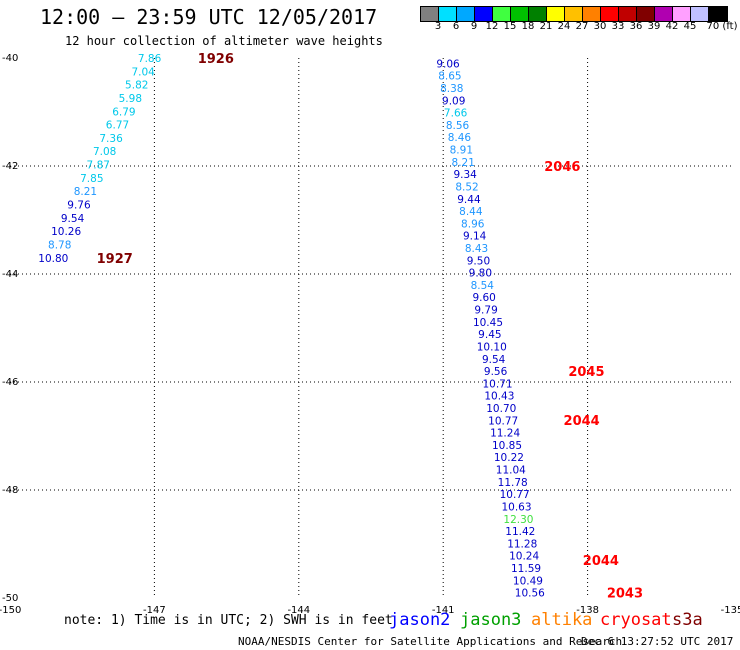  I want to click on wave-height-label: 10.22, so click(509, 458).